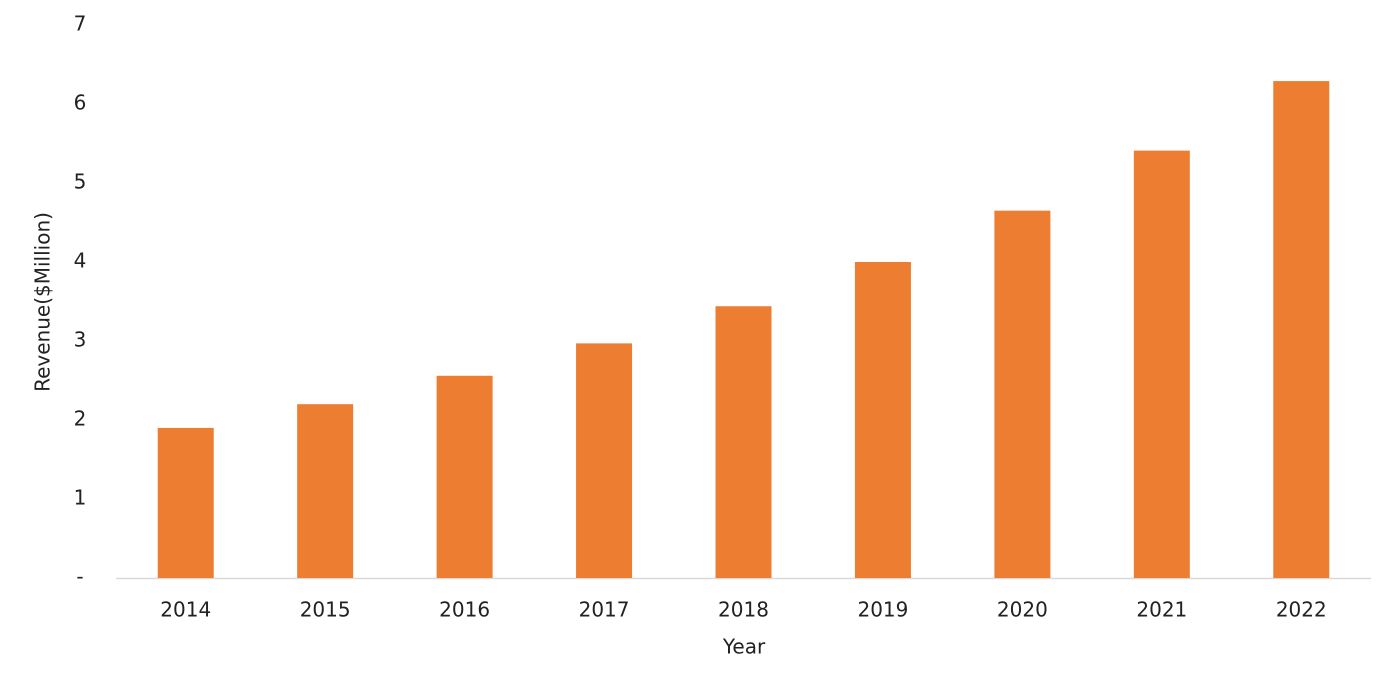 This screenshot has width=1396, height=688. I want to click on y-axis-title: Revenue($Million), so click(43, 302).